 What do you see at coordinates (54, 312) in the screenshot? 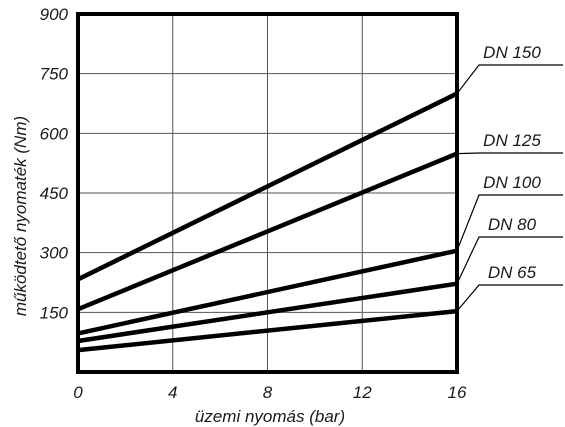
I see `y-tick-label: 150` at bounding box center [54, 312].